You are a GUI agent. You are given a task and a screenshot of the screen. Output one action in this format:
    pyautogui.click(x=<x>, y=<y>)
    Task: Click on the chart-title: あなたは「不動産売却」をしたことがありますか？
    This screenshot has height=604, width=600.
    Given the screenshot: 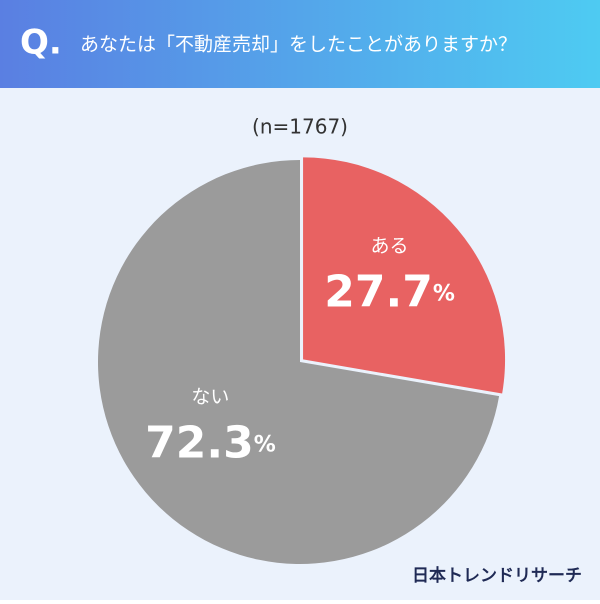 What is the action you would take?
    pyautogui.click(x=298, y=45)
    